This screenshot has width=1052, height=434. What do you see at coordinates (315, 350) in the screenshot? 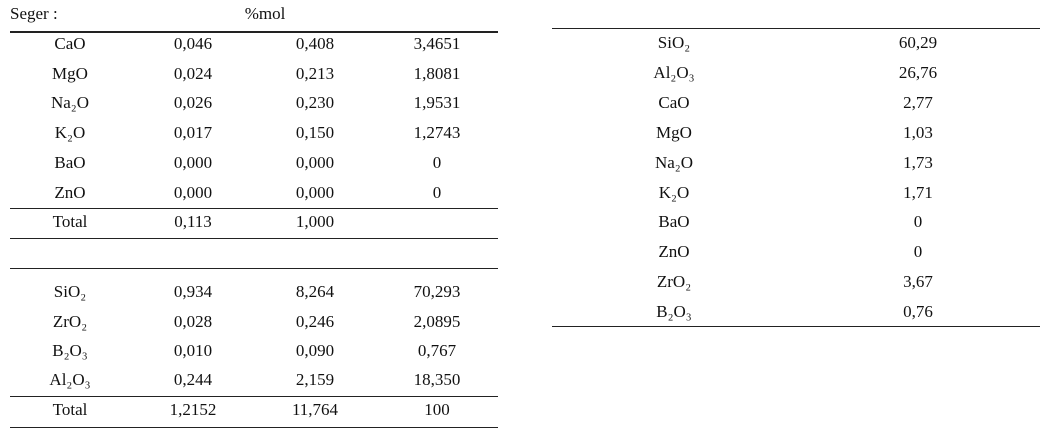
I see `value-cell: 0,090` at bounding box center [315, 350].